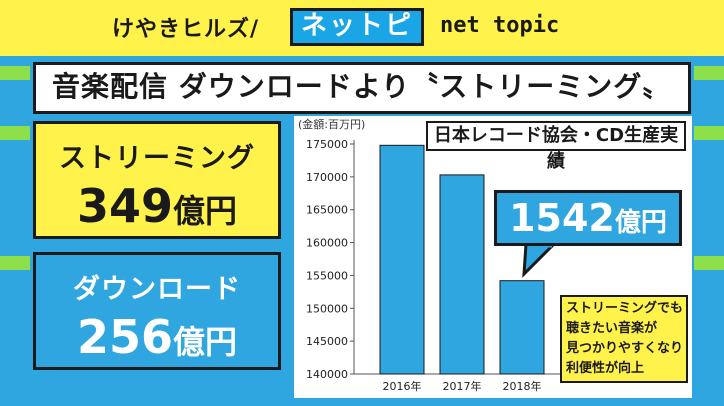 The height and width of the screenshot is (406, 724). I want to click on download-value-row: 256億円, so click(157, 337).